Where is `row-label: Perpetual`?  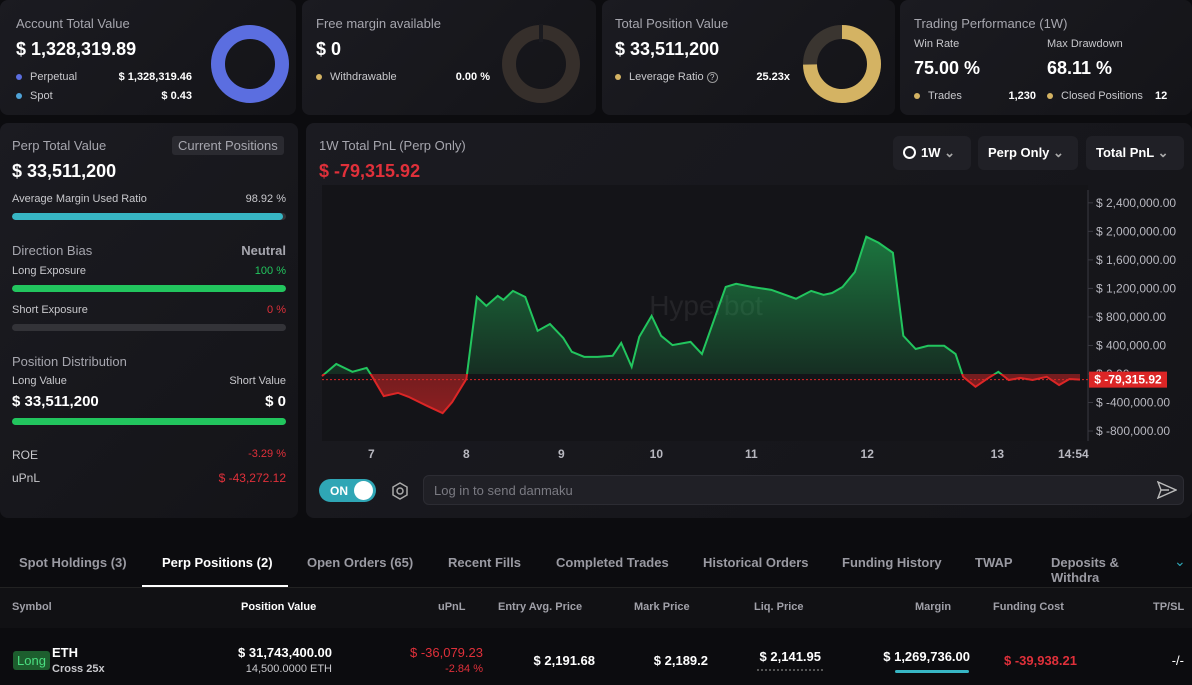
row-label: Perpetual is located at coordinates (46, 77).